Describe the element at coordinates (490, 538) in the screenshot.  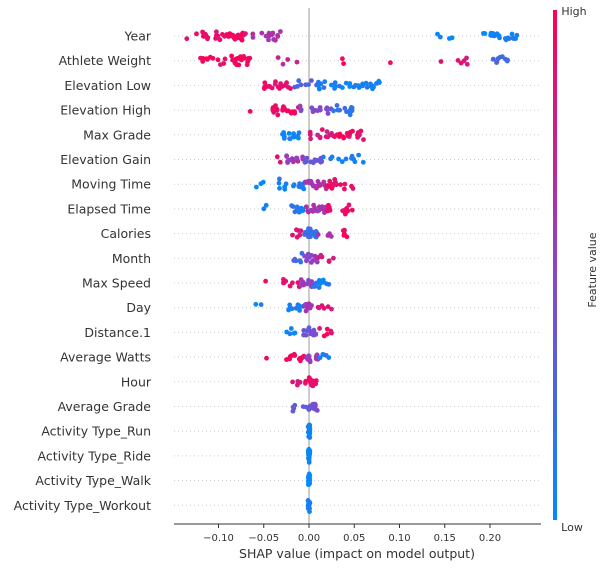
I see `x-tick-label: 0.20` at that location.